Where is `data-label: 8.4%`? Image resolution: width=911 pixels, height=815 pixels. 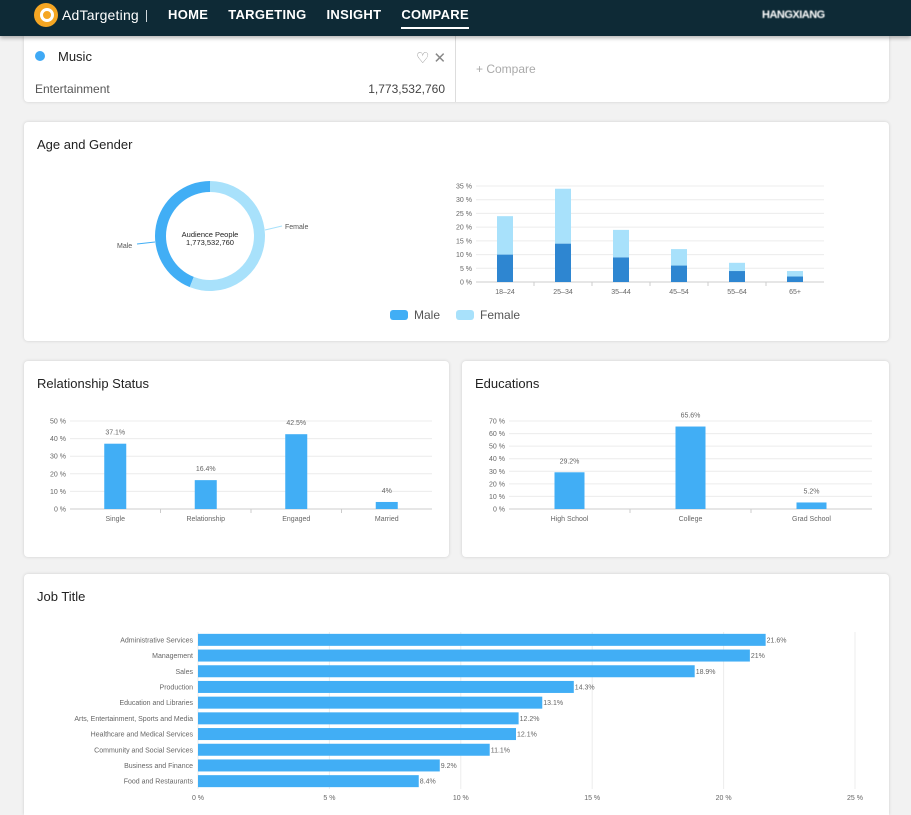 data-label: 8.4% is located at coordinates (428, 782).